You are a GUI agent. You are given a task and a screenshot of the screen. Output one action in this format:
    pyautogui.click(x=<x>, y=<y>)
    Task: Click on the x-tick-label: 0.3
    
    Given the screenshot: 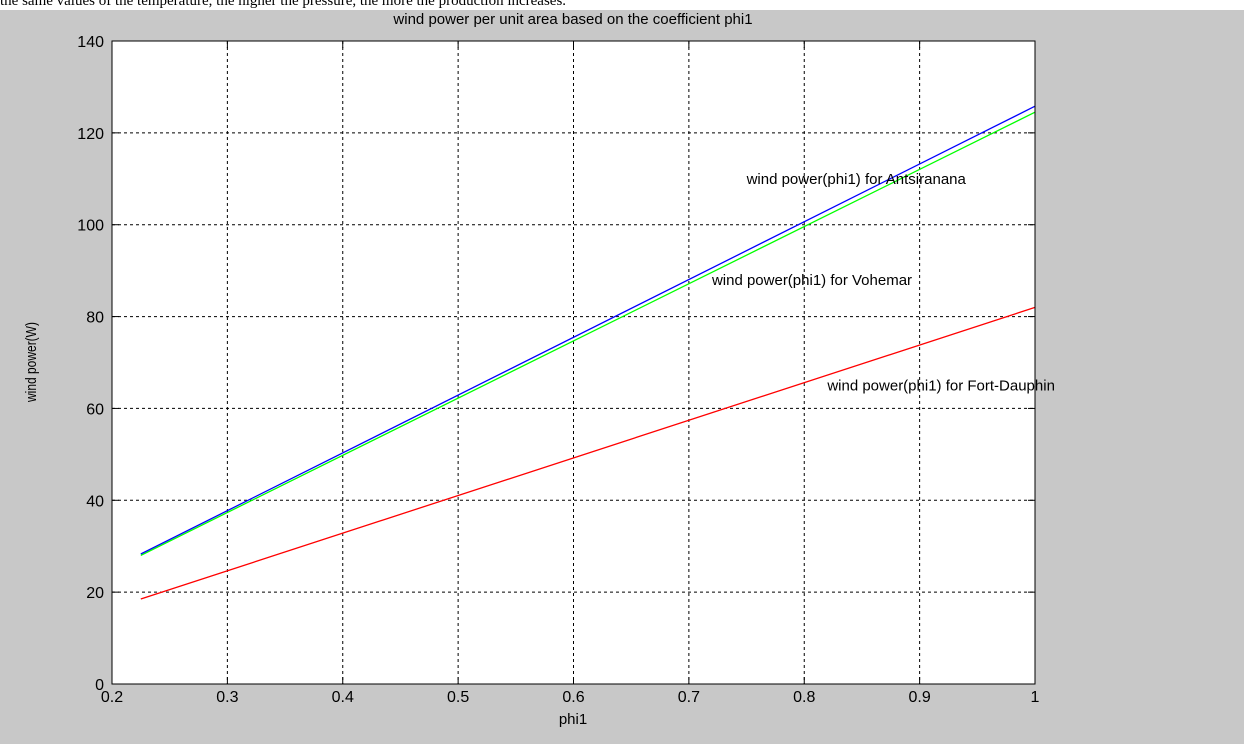 What is the action you would take?
    pyautogui.click(x=227, y=697)
    